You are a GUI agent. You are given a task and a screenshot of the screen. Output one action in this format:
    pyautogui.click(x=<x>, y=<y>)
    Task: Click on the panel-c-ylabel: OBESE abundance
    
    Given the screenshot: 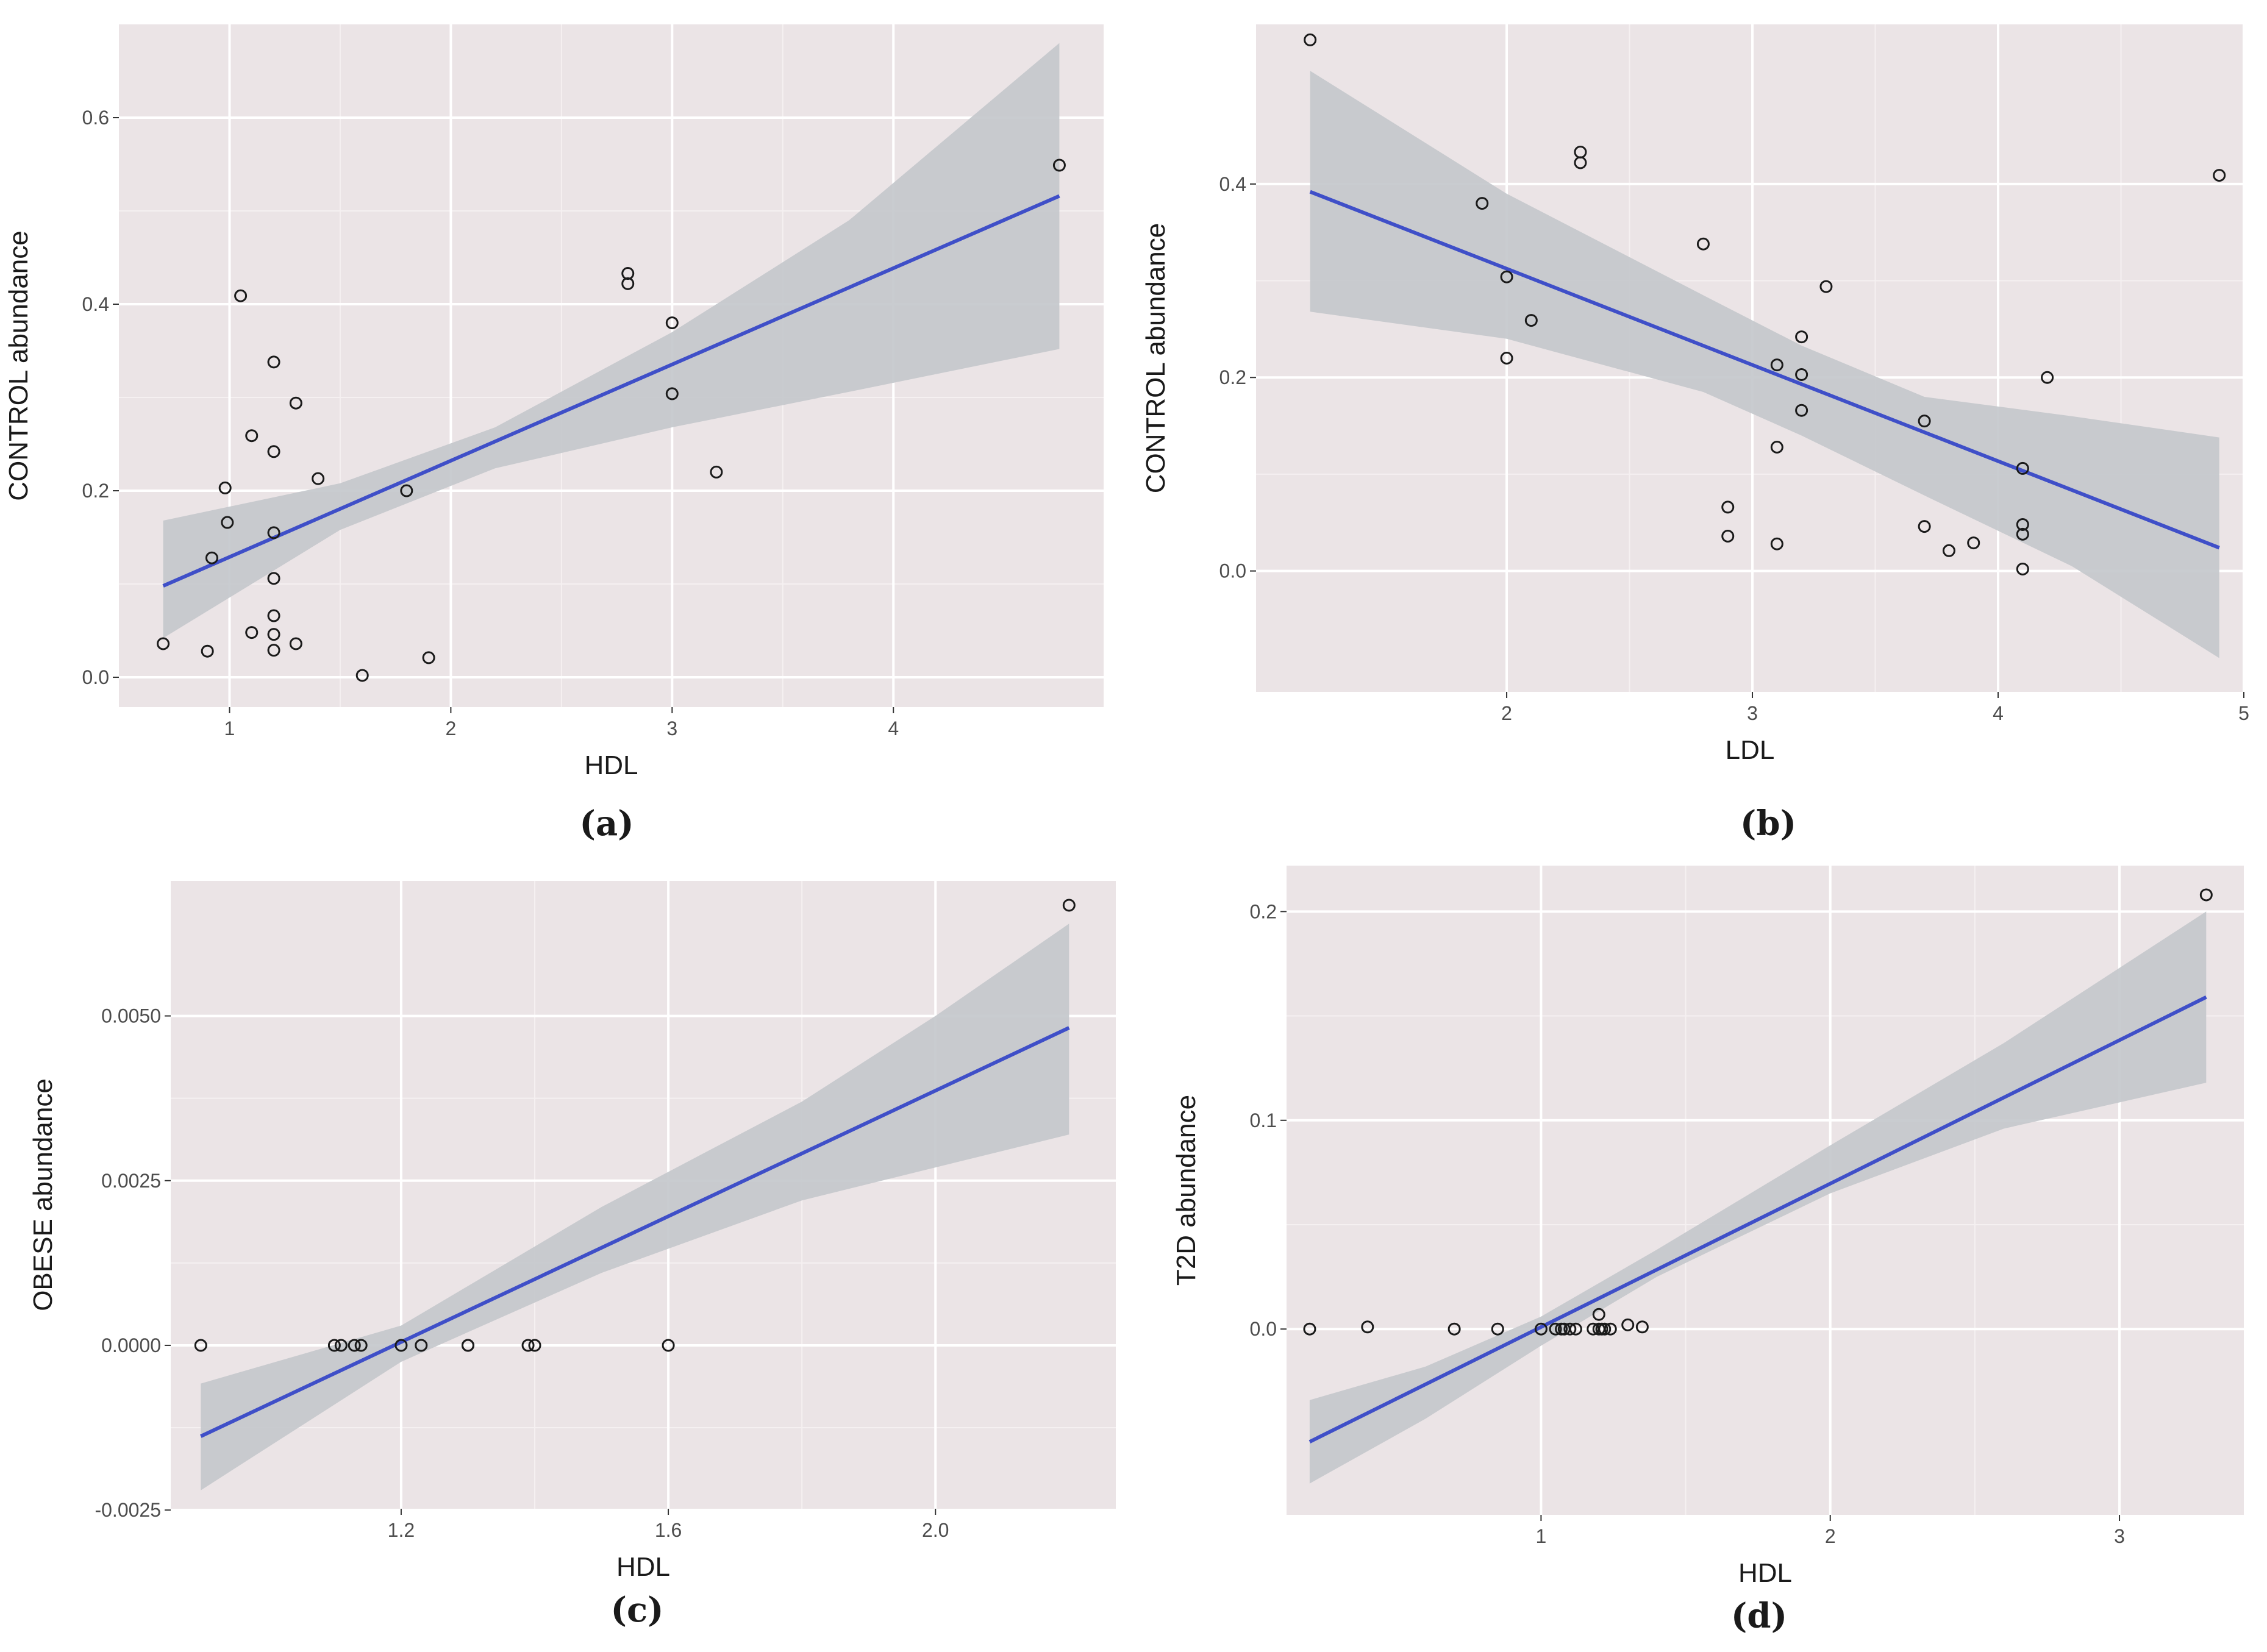 What is the action you would take?
    pyautogui.click(x=43, y=1194)
    